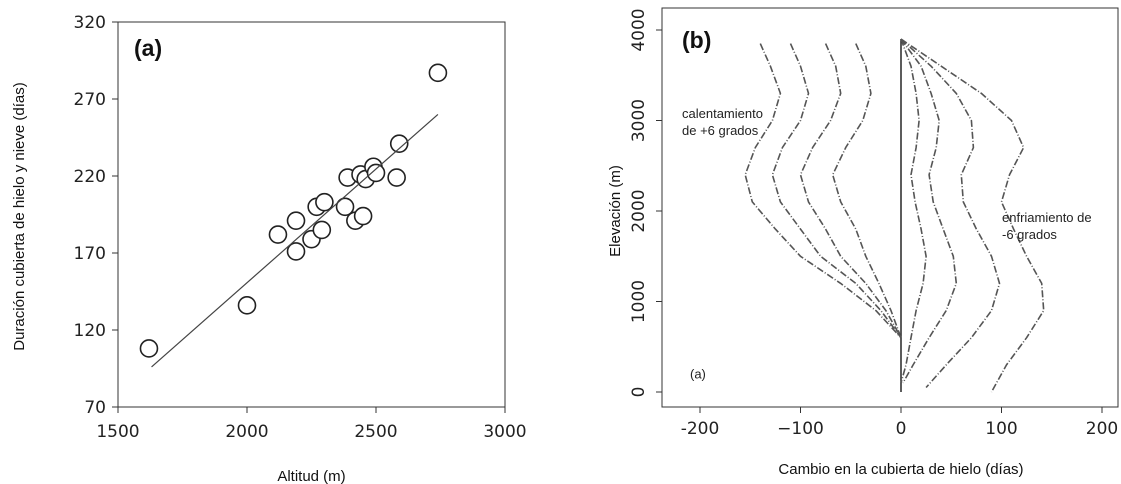 This screenshot has height=484, width=1121. I want to click on panel-b-annotation-line: calentamiento, so click(722, 113).